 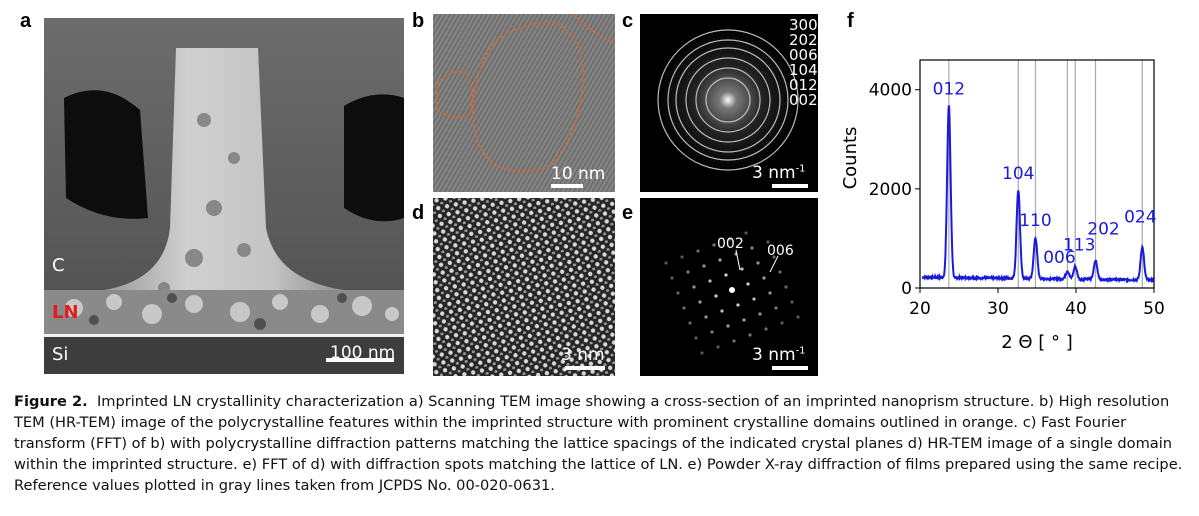 What do you see at coordinates (890, 190) in the screenshot?
I see `y-tick-label: 2000` at bounding box center [890, 190].